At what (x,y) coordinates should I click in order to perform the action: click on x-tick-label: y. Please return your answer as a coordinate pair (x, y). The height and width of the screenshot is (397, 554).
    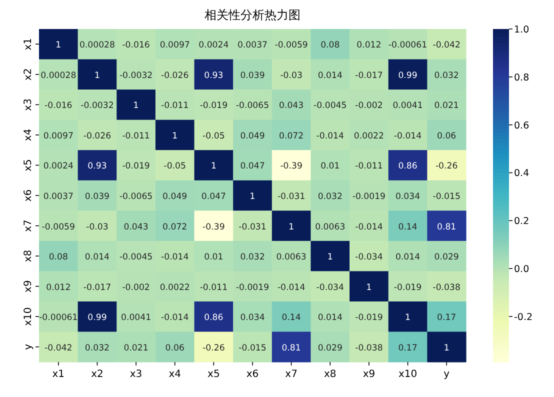
    Looking at the image, I should click on (447, 374).